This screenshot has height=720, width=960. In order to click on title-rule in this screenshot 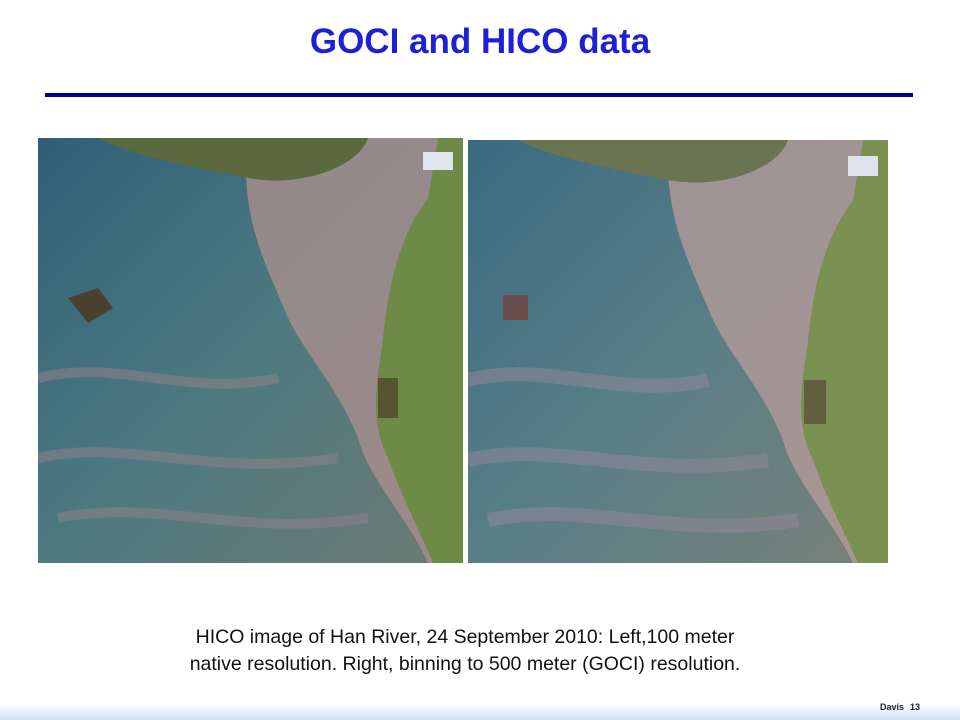, I will do `click(479, 95)`.